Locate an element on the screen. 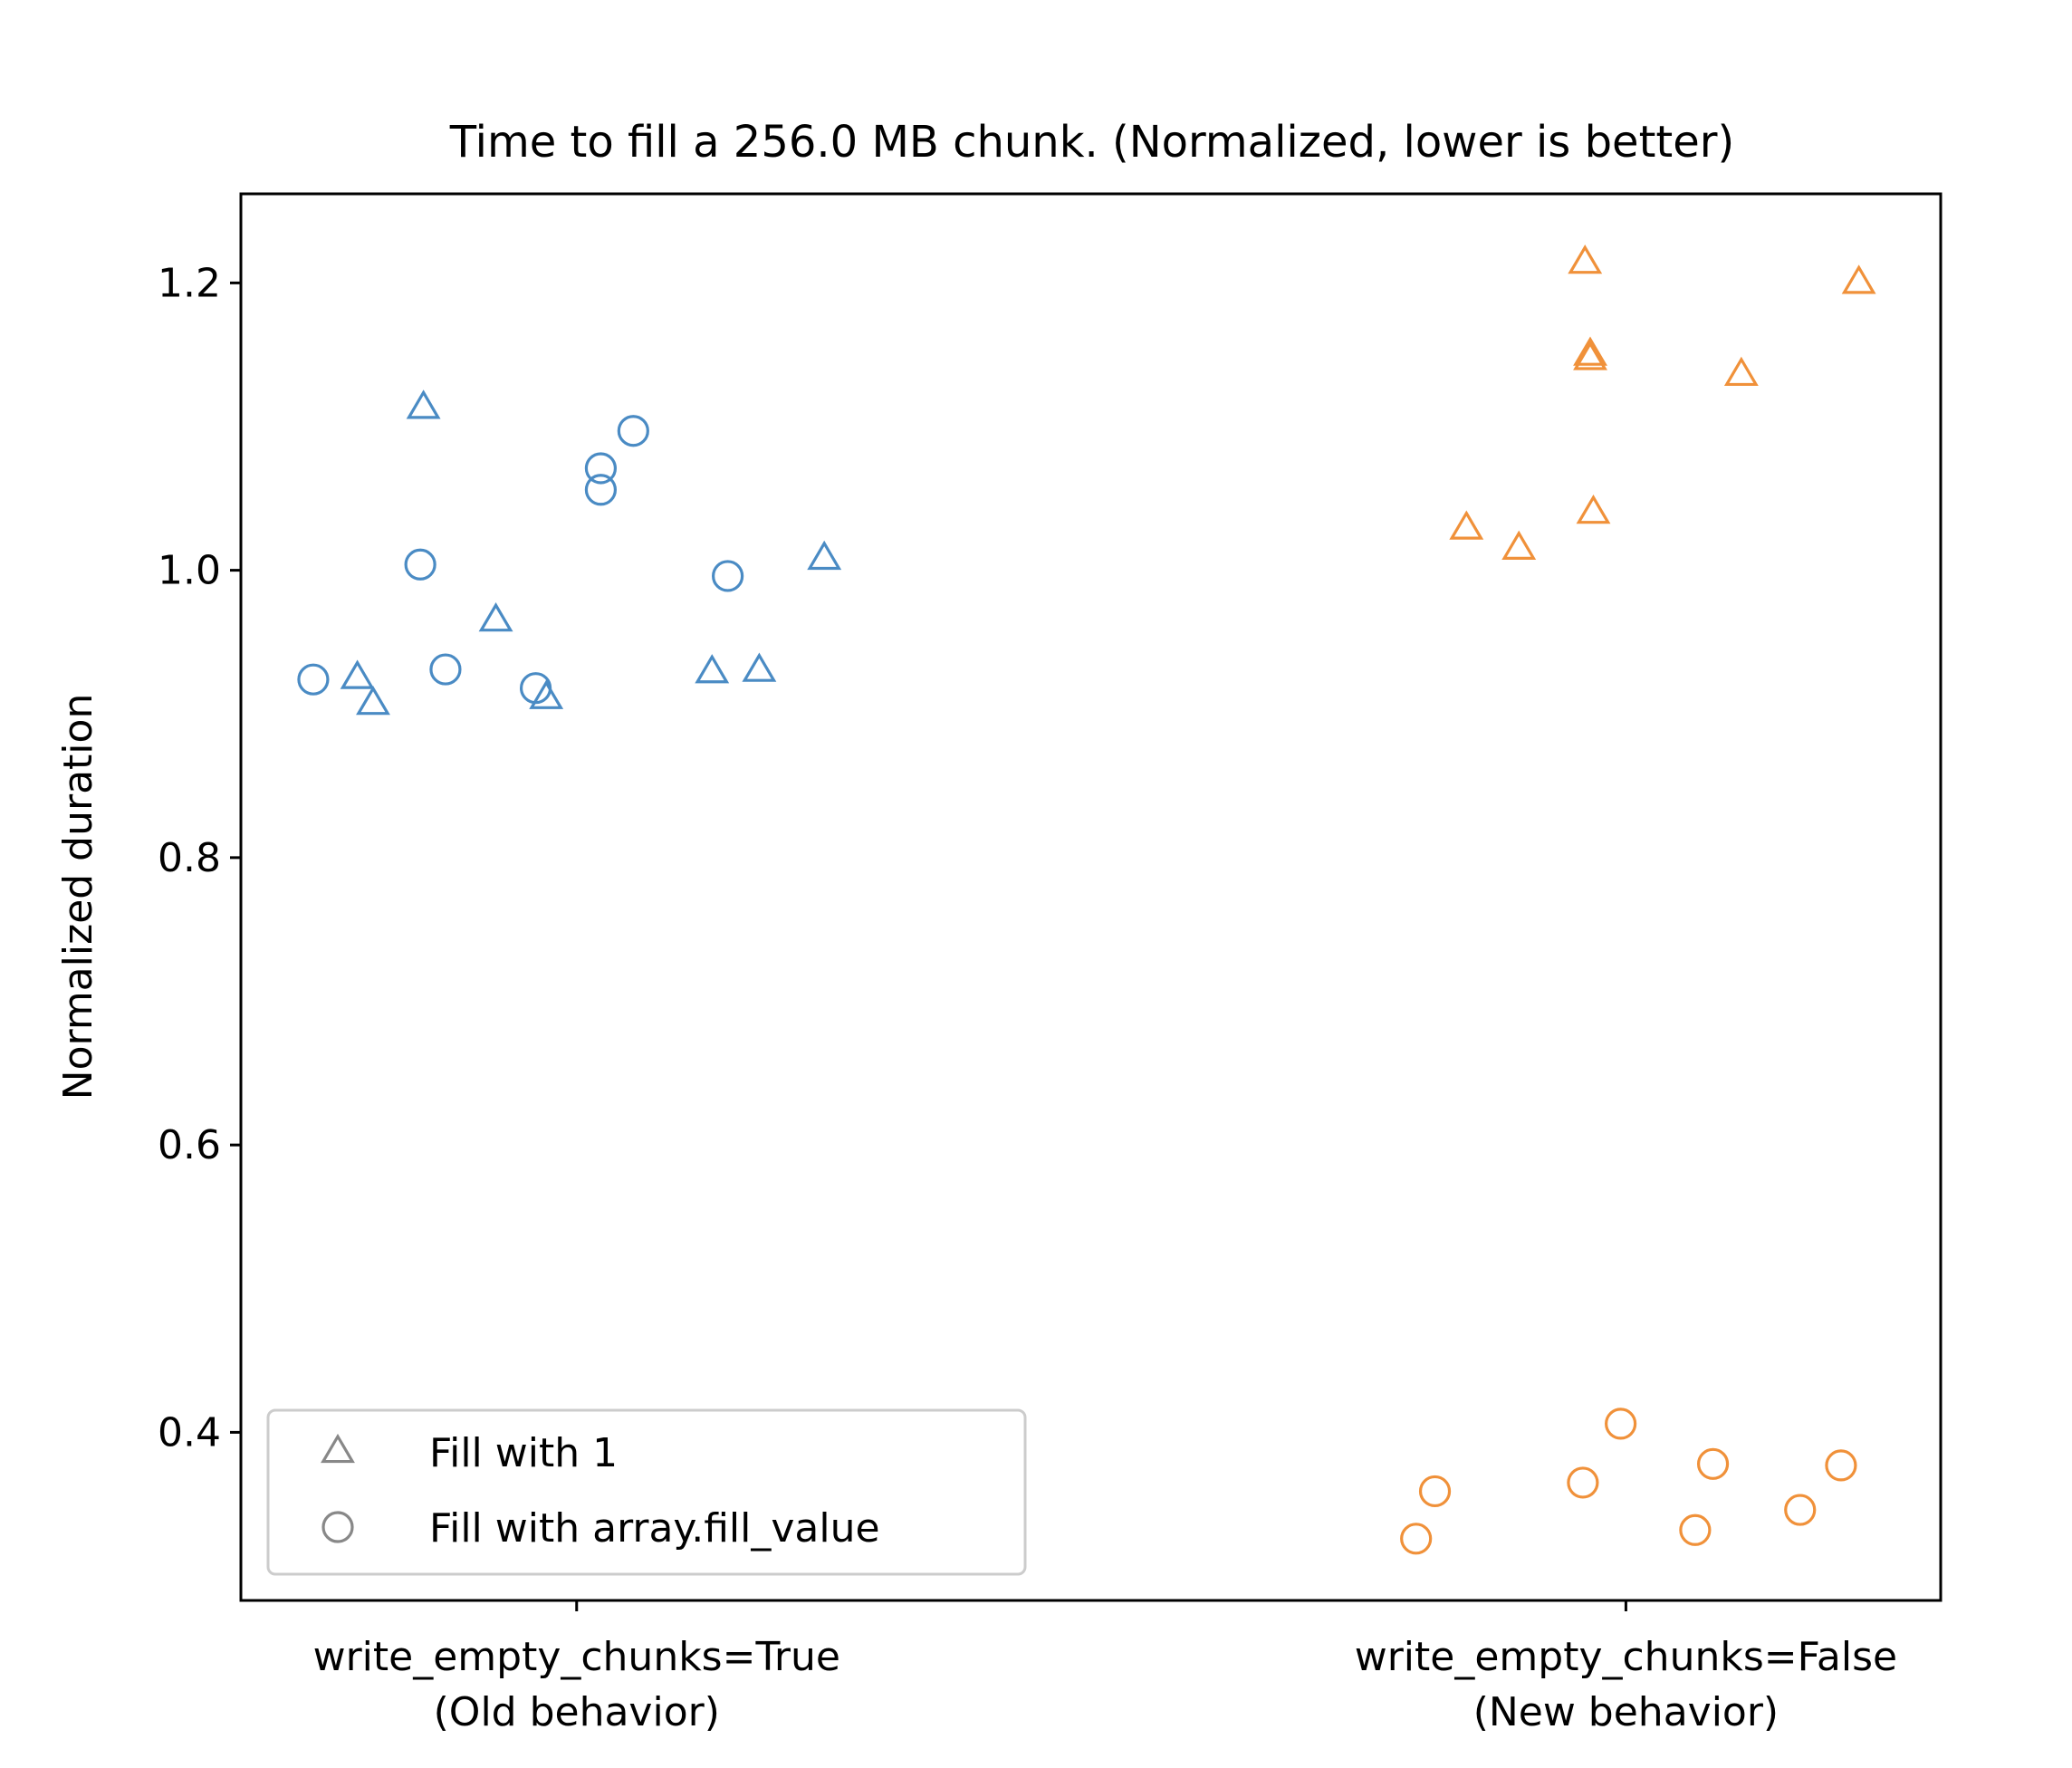  x-tick-label: write_empty_chunks=False is located at coordinates (1626, 1657).